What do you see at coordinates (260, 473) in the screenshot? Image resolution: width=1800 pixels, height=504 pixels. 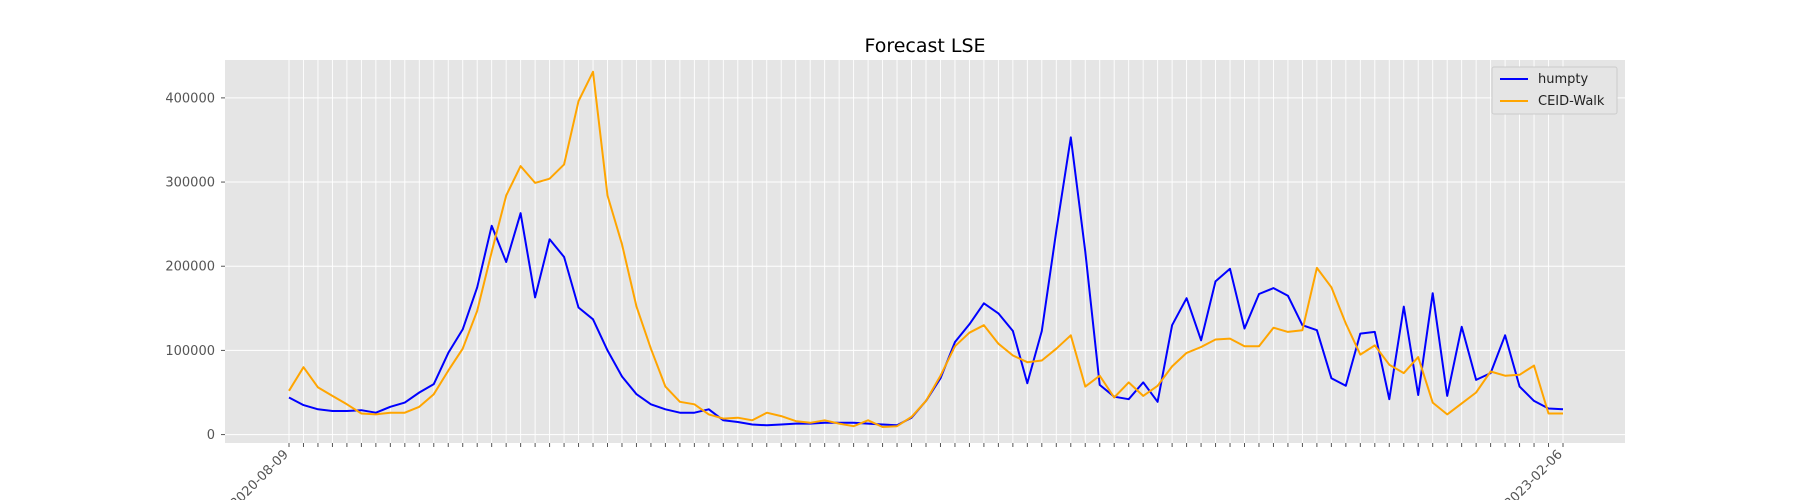 I see `x-tick-label: 2020-08-09` at bounding box center [260, 473].